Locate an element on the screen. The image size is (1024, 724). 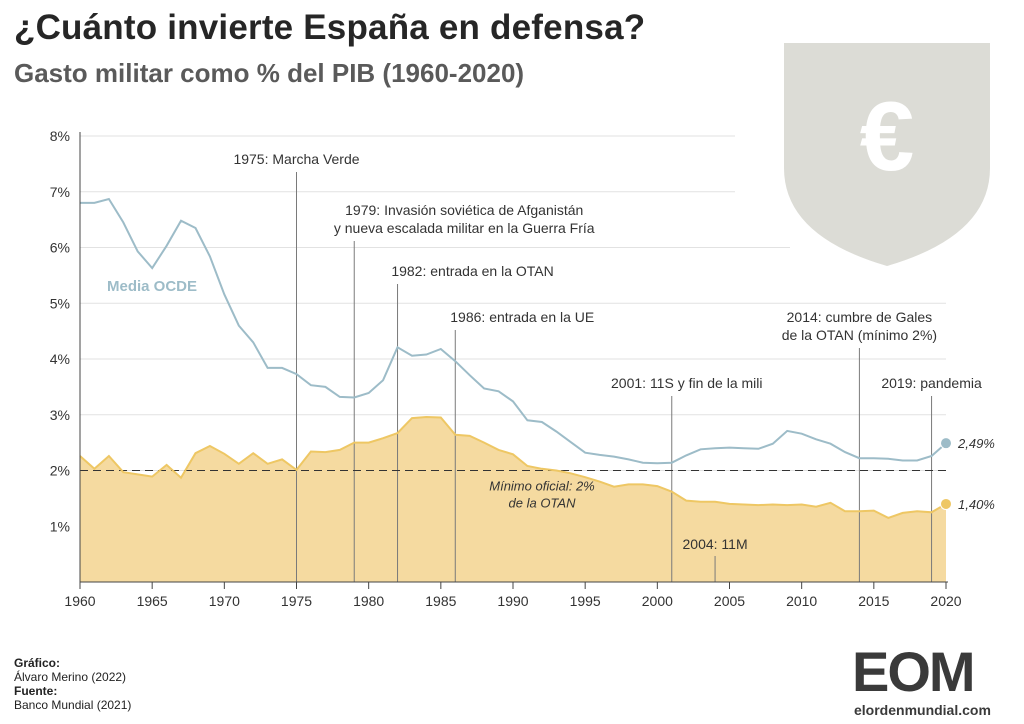
x-tick-label: 2000 is located at coordinates (657, 601).